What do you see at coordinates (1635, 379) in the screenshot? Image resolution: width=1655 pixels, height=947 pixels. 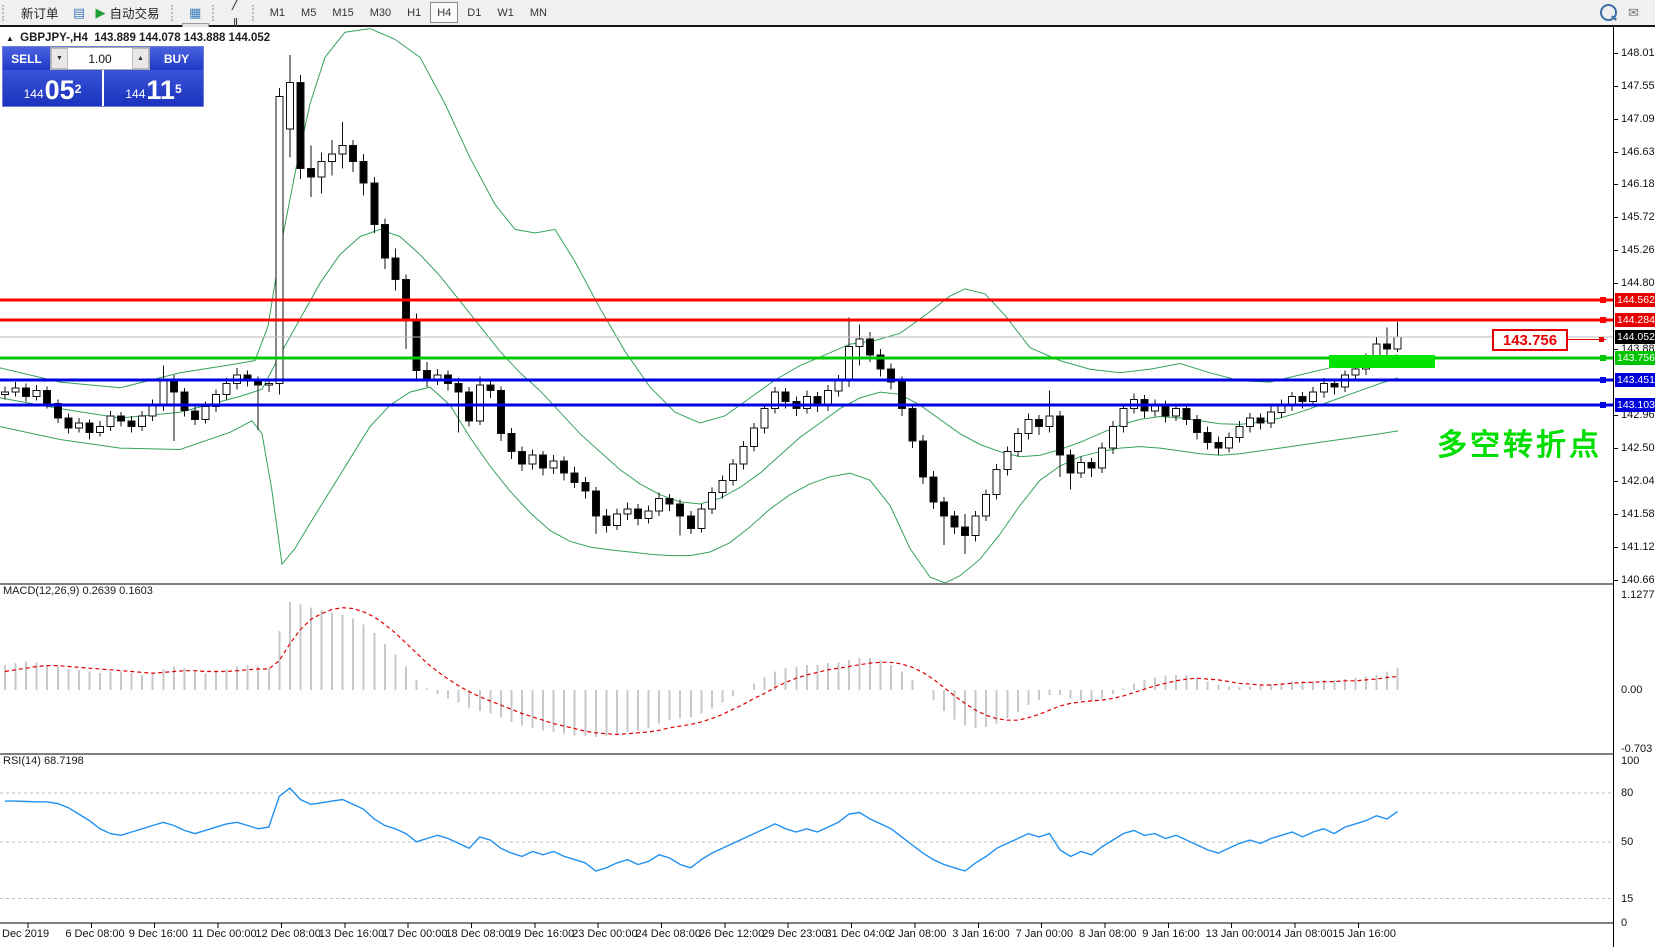 I see `price-marker-label: 143.451` at bounding box center [1635, 379].